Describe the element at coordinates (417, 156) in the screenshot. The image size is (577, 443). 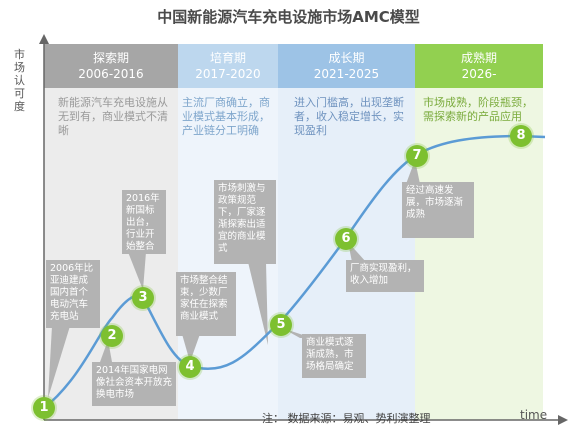
I see `point-marker-7: 7` at that location.